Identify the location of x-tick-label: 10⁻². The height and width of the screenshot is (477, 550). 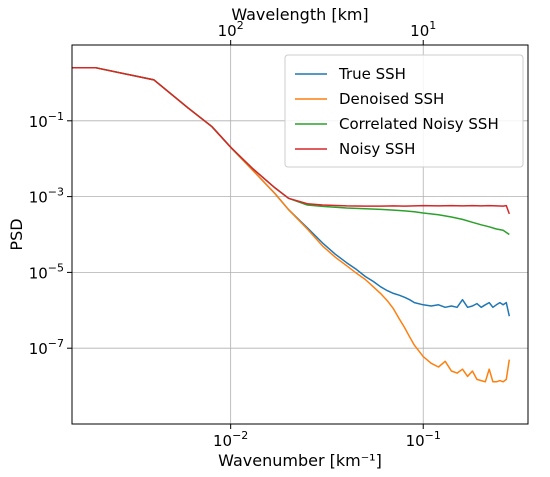
(230, 439).